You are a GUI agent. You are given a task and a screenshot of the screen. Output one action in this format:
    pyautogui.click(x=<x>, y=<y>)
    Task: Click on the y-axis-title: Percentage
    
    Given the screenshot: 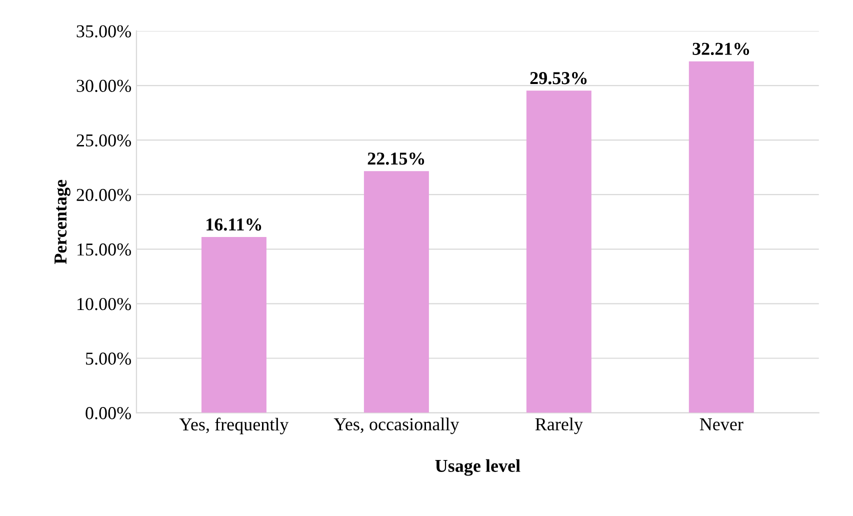 What is the action you would take?
    pyautogui.click(x=62, y=222)
    